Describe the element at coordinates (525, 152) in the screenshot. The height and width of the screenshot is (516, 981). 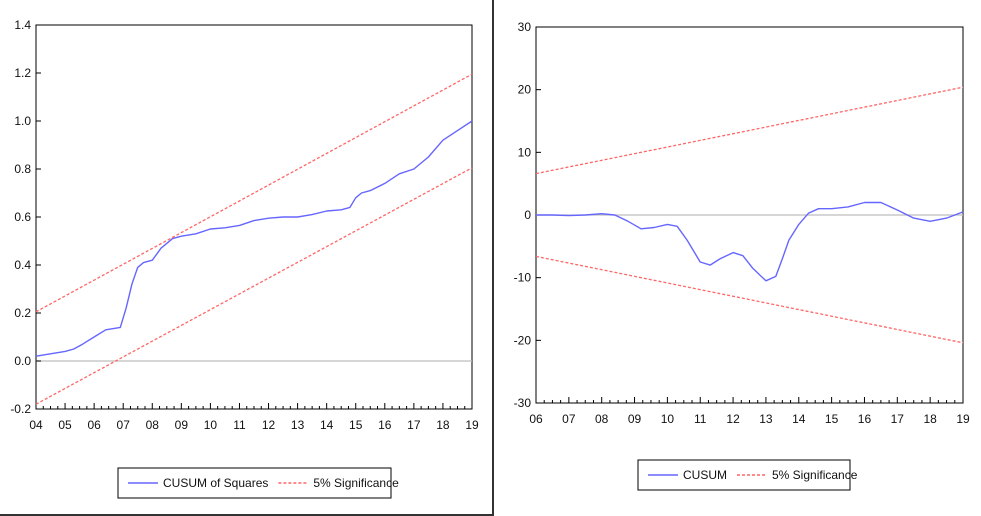
I see `y-tick-label: 10` at that location.